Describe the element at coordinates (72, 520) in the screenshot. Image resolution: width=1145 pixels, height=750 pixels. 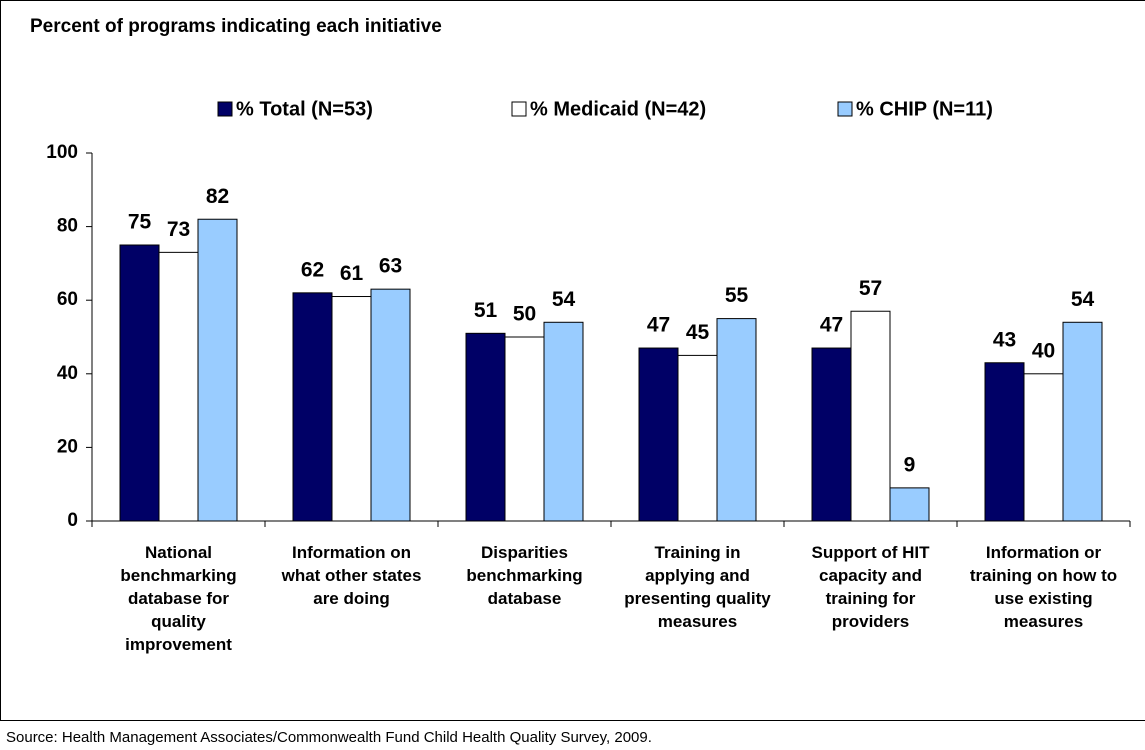
I see `y-tick-label: 0` at that location.